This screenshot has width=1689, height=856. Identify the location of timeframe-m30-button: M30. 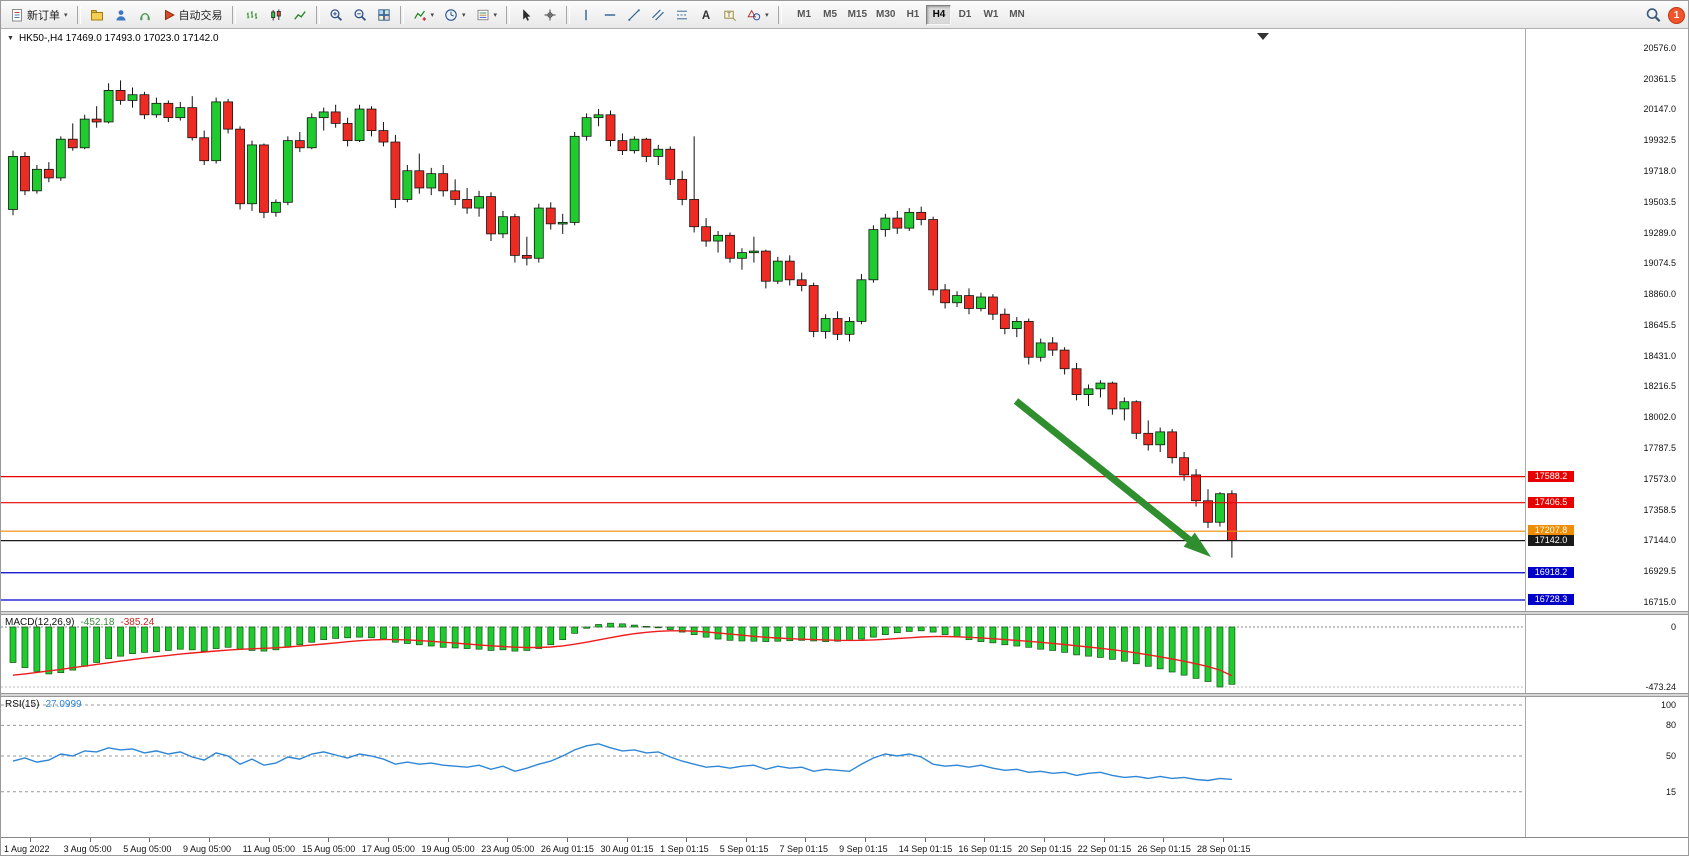
(885, 15).